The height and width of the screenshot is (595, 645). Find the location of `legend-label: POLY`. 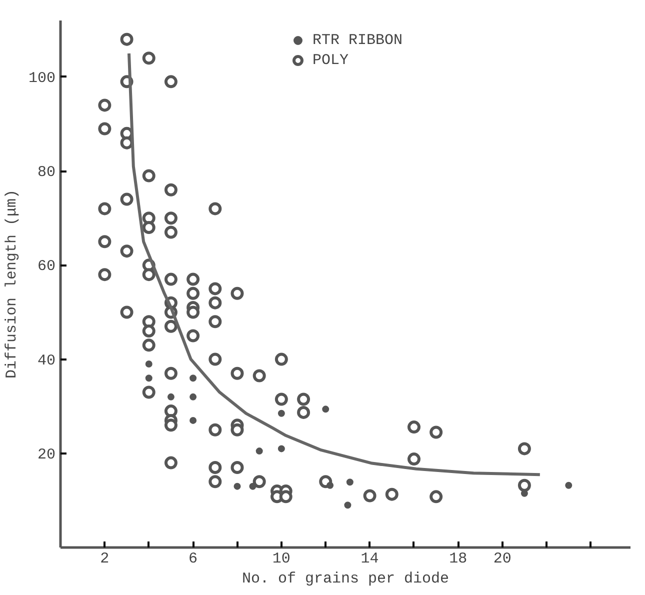

legend-label: POLY is located at coordinates (330, 60).